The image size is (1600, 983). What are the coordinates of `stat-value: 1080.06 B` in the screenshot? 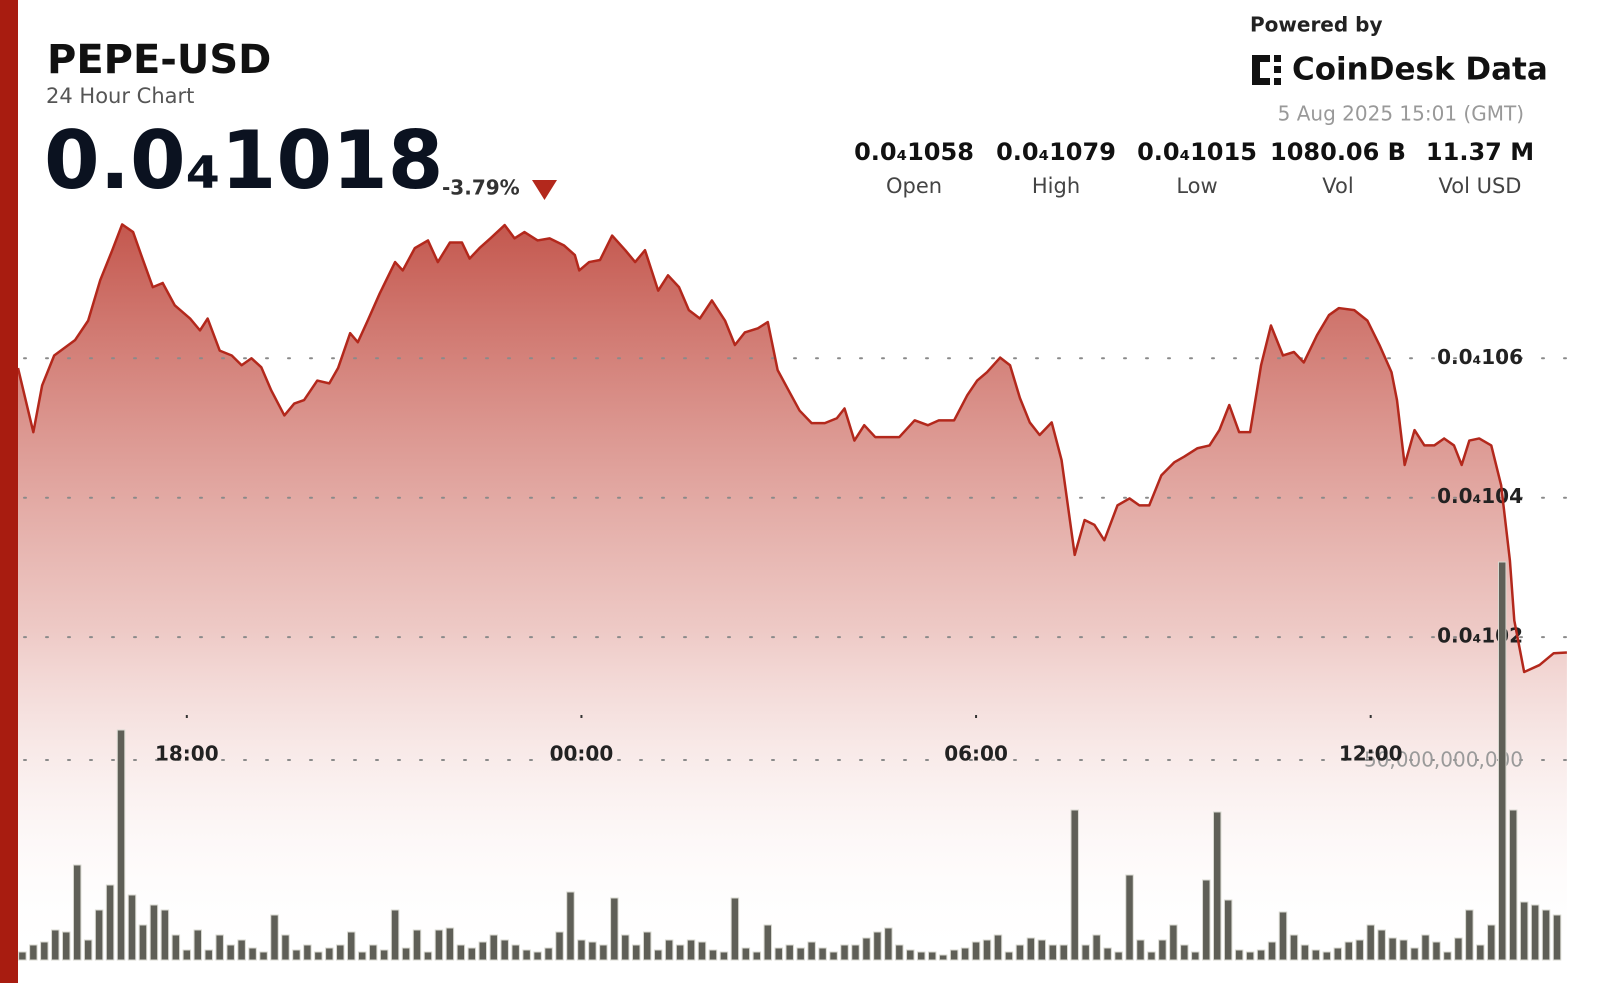 It's located at (1338, 152).